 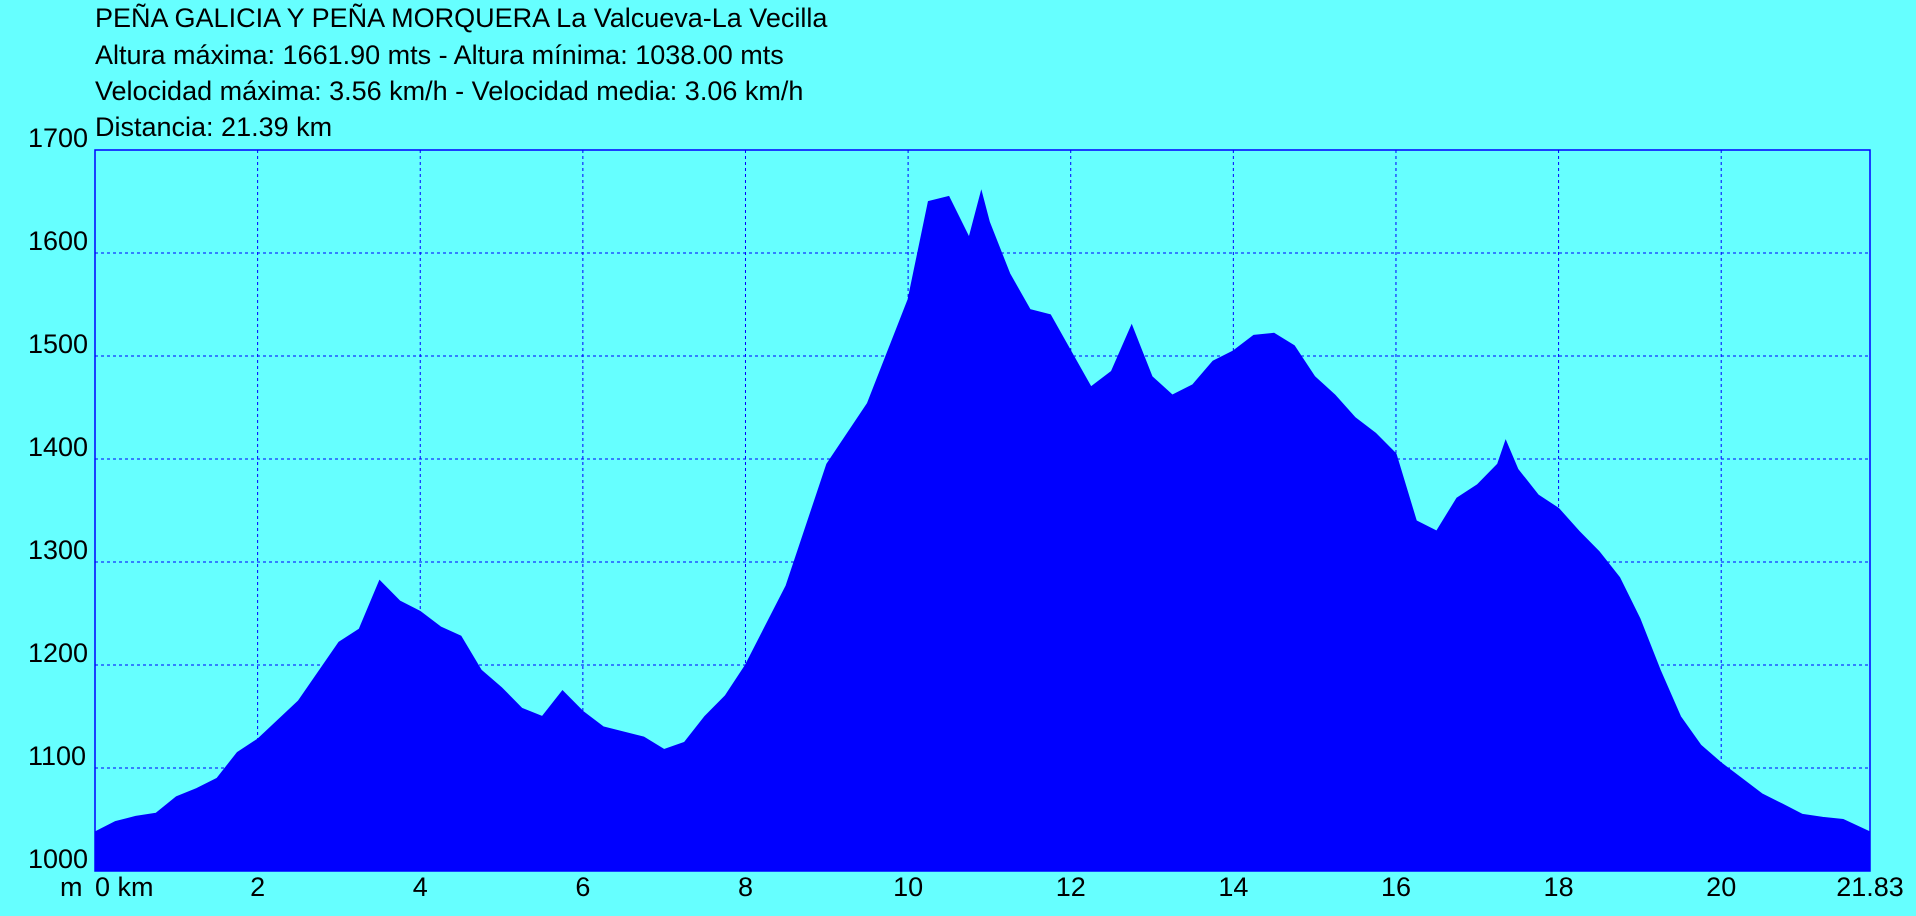 I want to click on y-tick-label: 1400, so click(x=58, y=447).